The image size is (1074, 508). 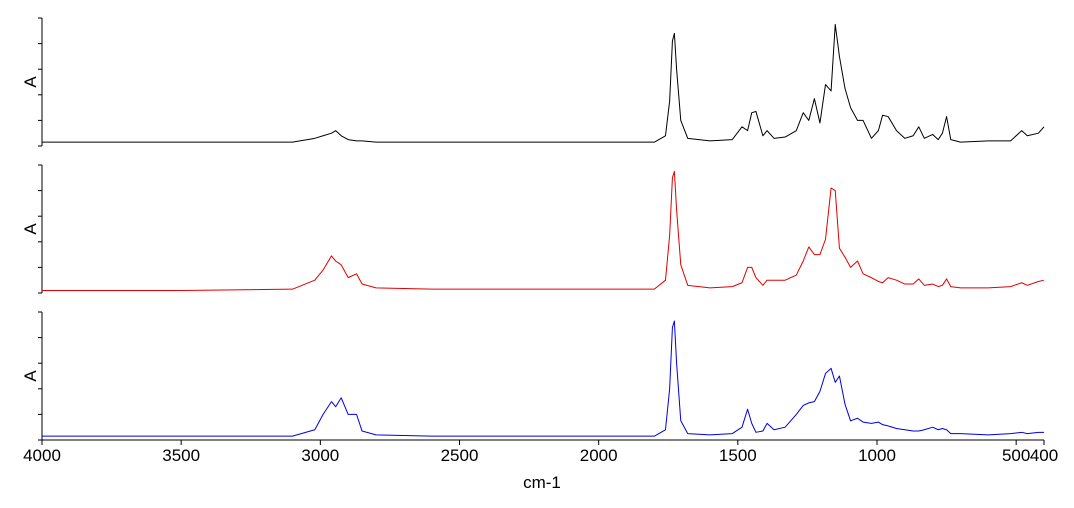 What do you see at coordinates (738, 455) in the screenshot?
I see `x-tick-label: 1500` at bounding box center [738, 455].